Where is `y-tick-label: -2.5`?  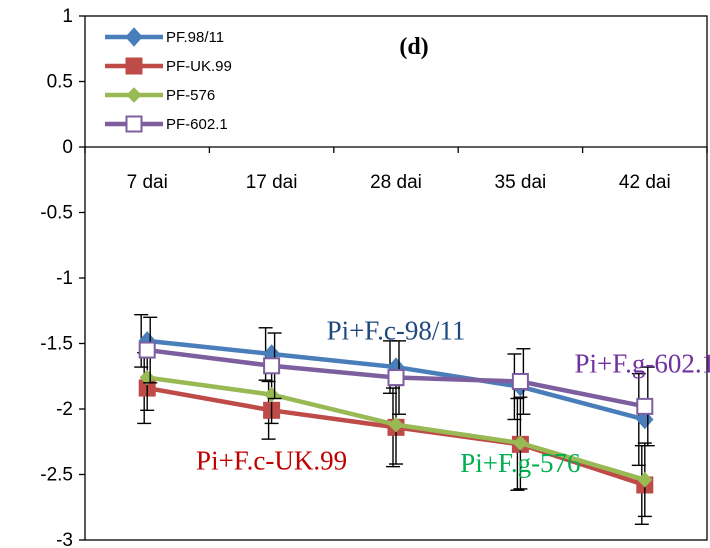 y-tick-label: -2.5 is located at coordinates (56, 475).